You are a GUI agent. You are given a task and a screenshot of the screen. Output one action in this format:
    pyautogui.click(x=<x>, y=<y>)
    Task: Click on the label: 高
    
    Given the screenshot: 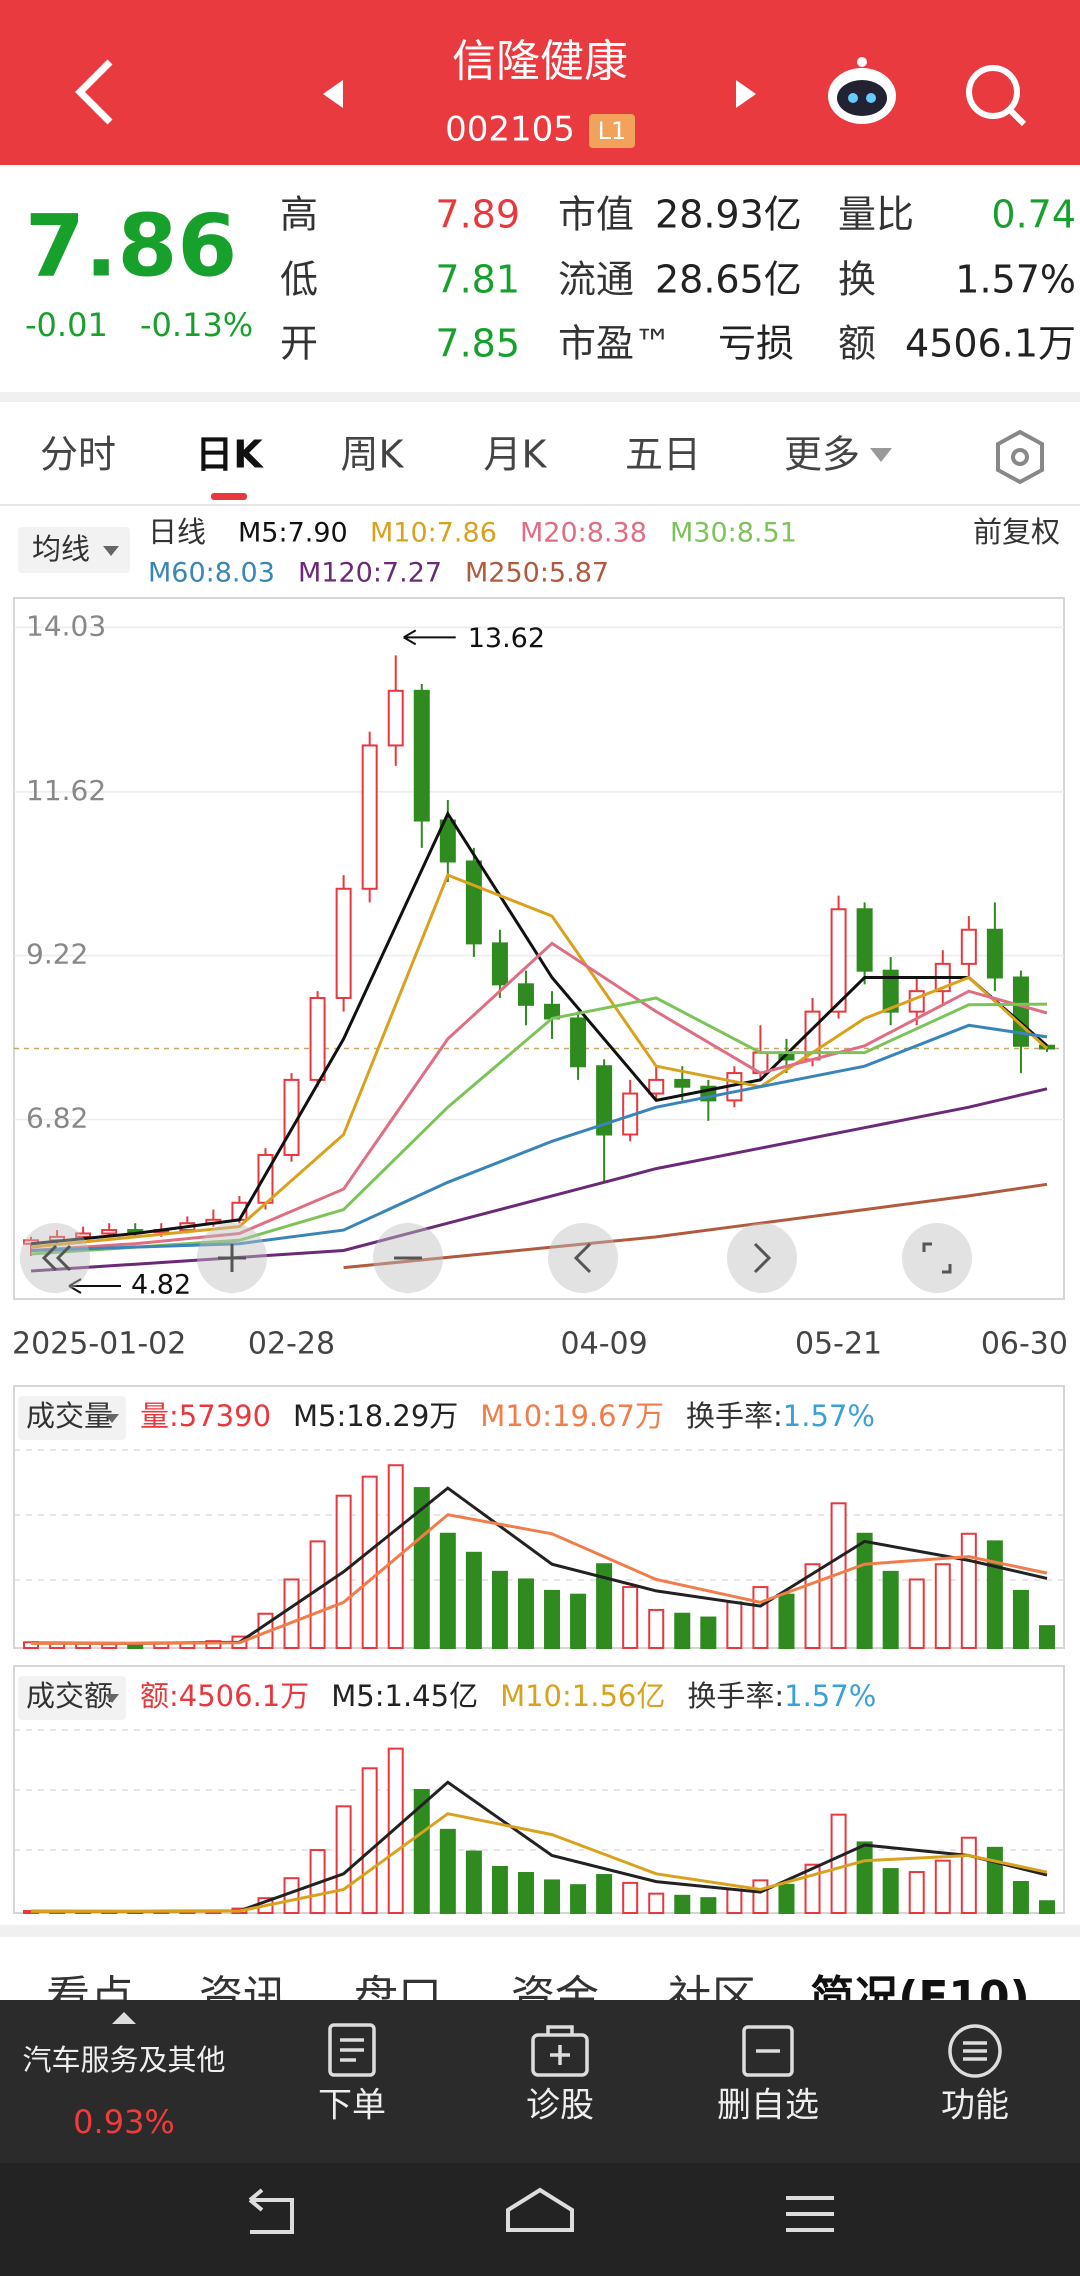 What is the action you would take?
    pyautogui.click(x=299, y=215)
    